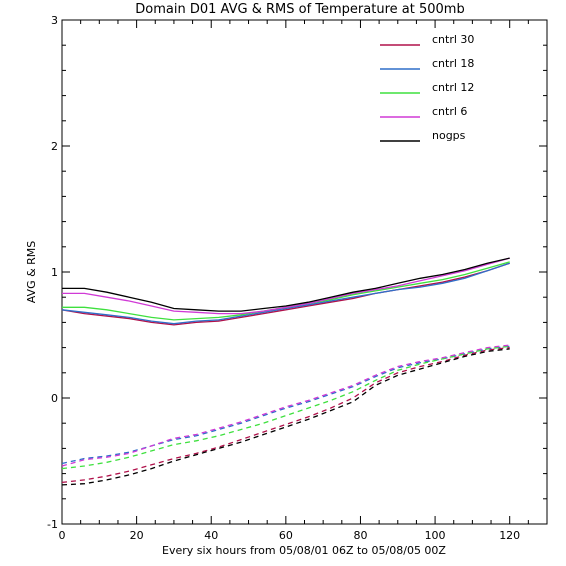 The image size is (566, 566). I want to click on x-tick-label: 120, so click(509, 535).